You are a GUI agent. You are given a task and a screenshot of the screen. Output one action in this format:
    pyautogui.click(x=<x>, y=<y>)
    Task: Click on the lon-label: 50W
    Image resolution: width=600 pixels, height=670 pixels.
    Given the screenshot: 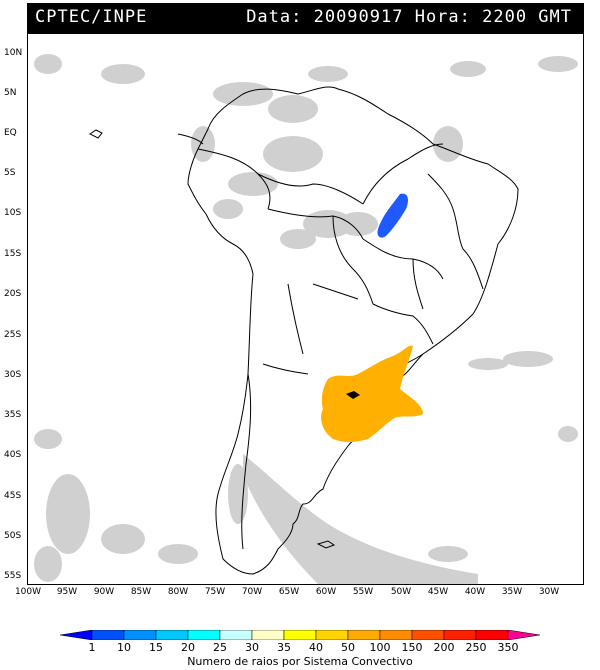 What is the action you would take?
    pyautogui.click(x=401, y=592)
    